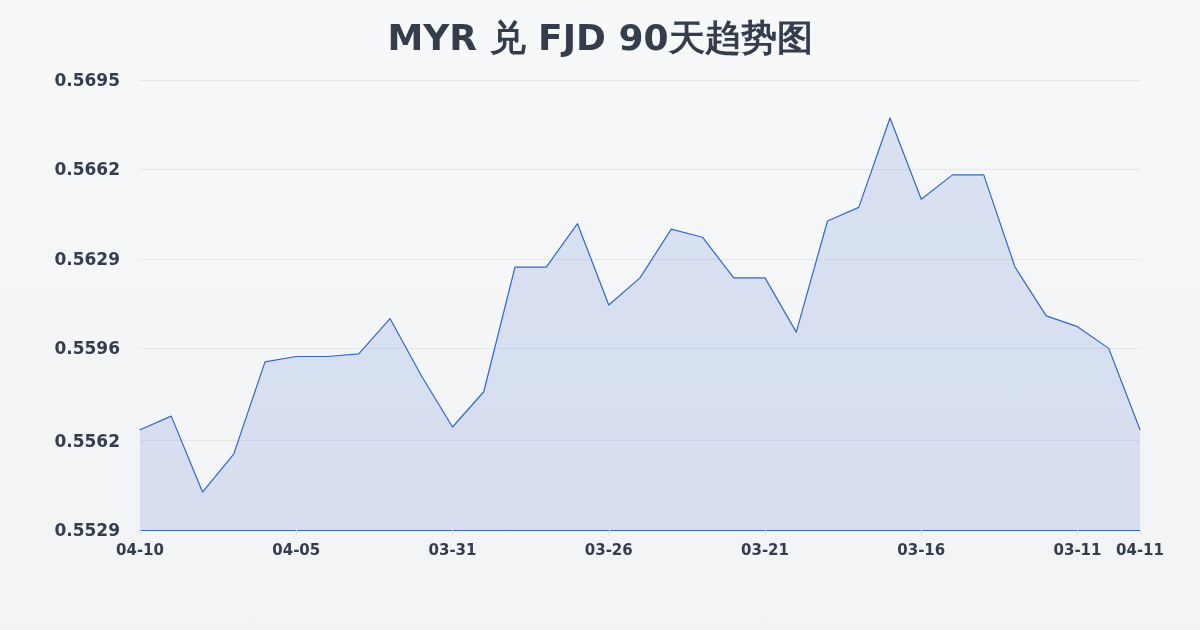 The image size is (1200, 630). What do you see at coordinates (87, 258) in the screenshot?
I see `y-tick-label: 0.5629` at bounding box center [87, 258].